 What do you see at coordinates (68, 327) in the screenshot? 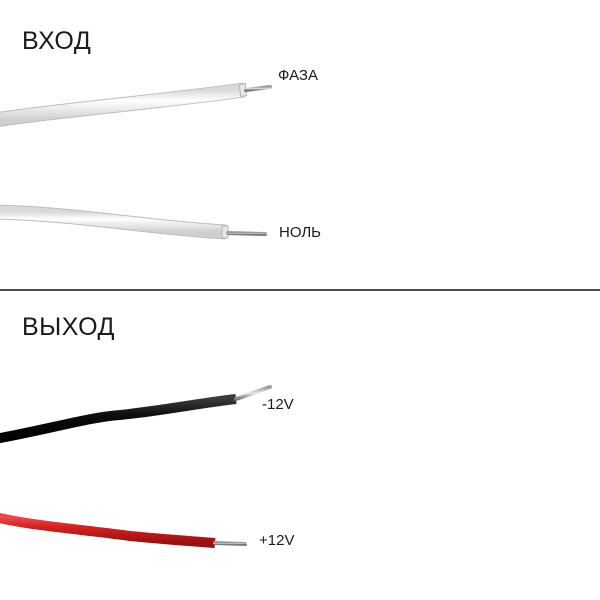
I see `output-heading: ВЫХОД` at bounding box center [68, 327].